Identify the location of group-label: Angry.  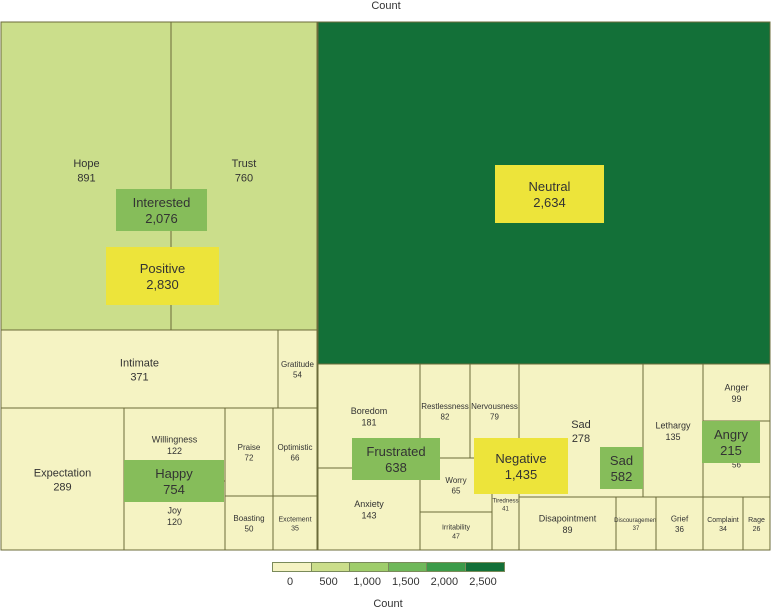
(731, 434).